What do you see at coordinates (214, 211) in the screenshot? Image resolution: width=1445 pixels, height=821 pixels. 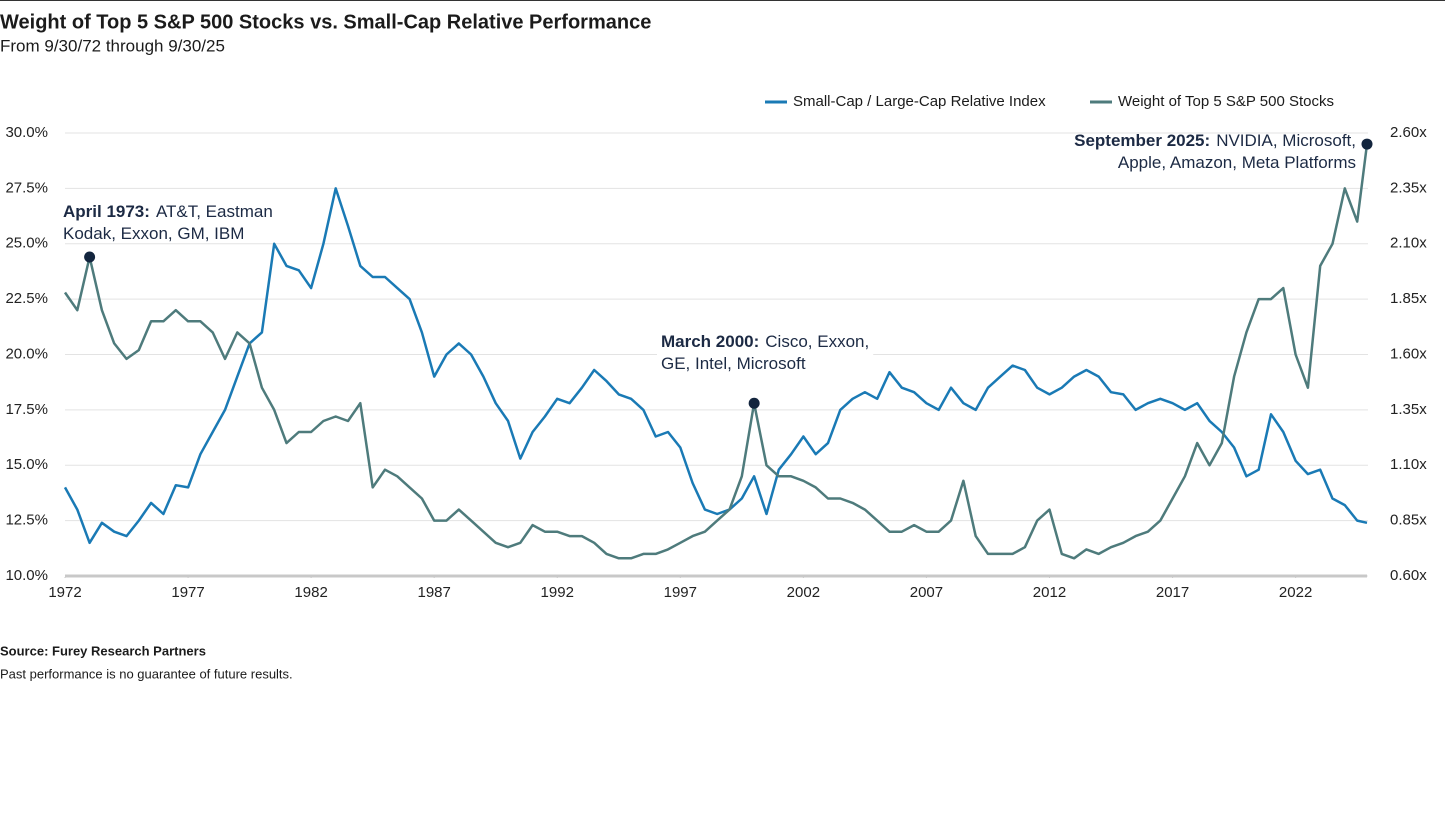 I see `annotation-text: AT&T, Eastman` at bounding box center [214, 211].